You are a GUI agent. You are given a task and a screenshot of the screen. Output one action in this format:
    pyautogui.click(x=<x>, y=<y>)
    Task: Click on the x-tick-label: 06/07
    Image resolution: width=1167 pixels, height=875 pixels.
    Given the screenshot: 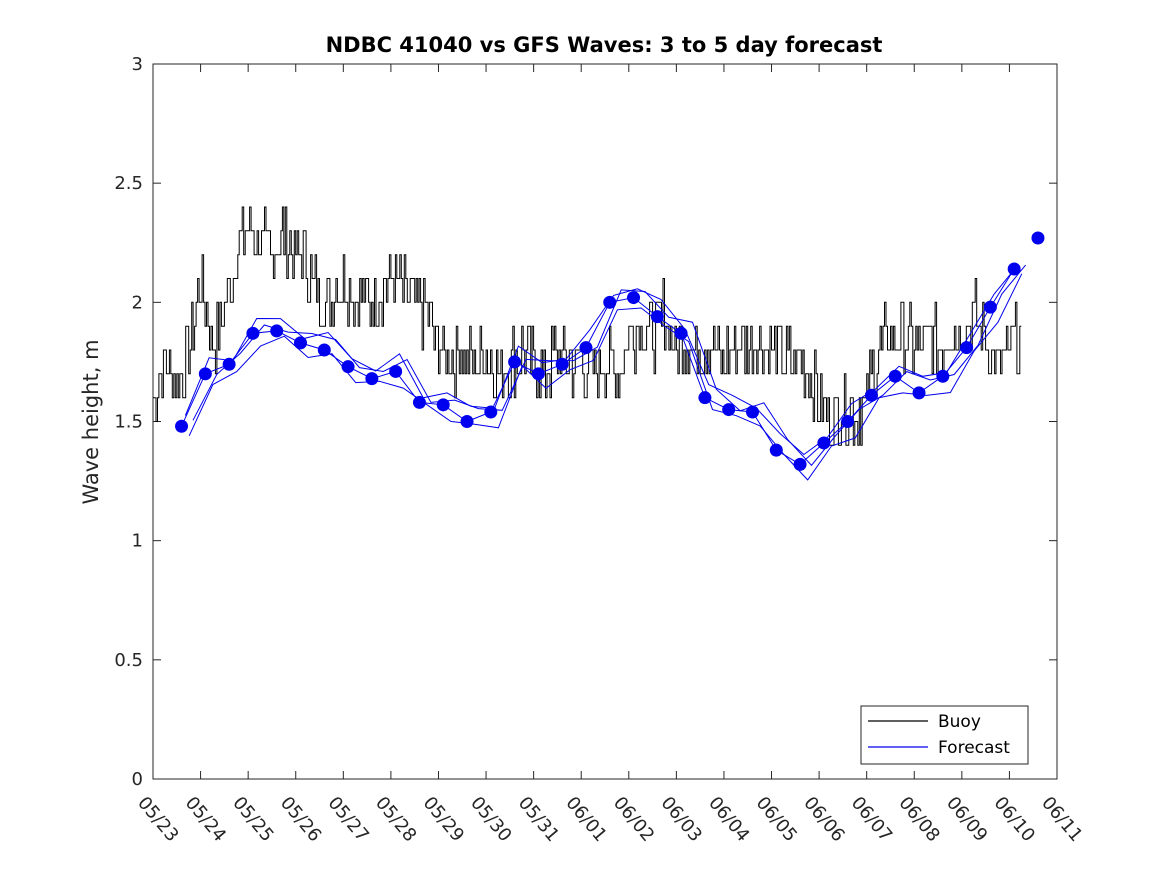 What is the action you would take?
    pyautogui.click(x=871, y=819)
    